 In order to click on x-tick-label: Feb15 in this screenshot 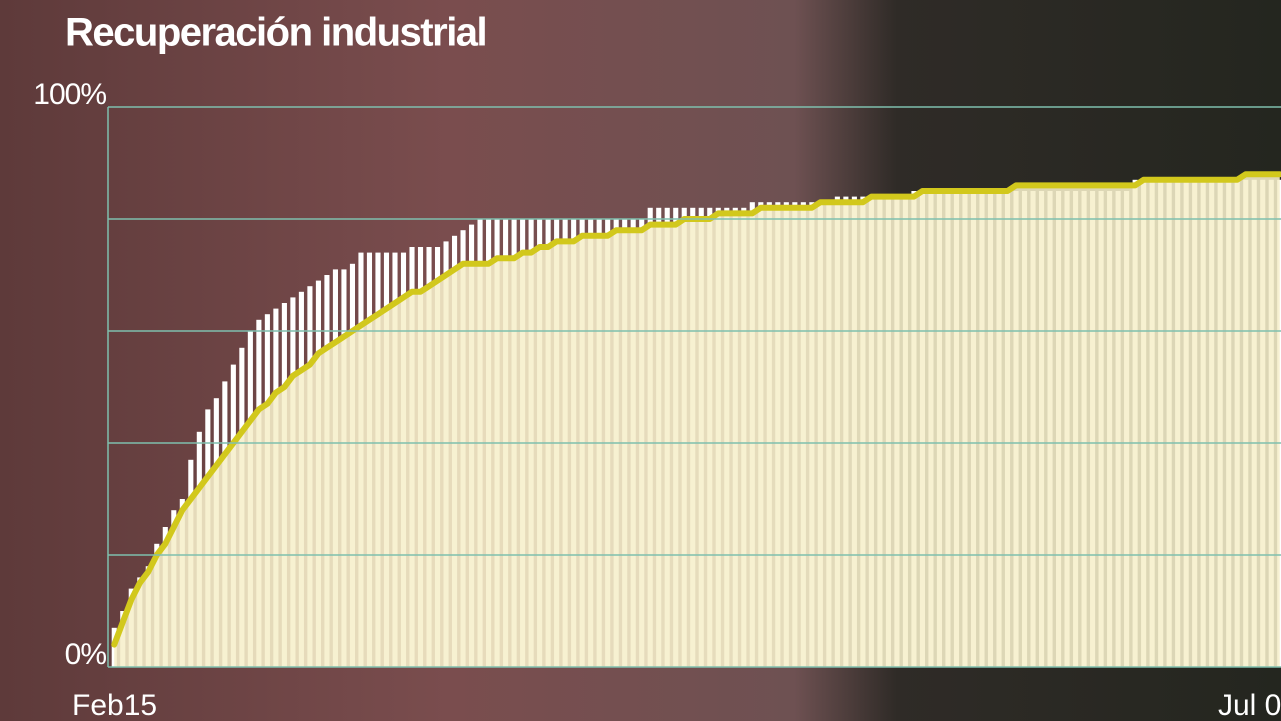, I will do `click(114, 705)`.